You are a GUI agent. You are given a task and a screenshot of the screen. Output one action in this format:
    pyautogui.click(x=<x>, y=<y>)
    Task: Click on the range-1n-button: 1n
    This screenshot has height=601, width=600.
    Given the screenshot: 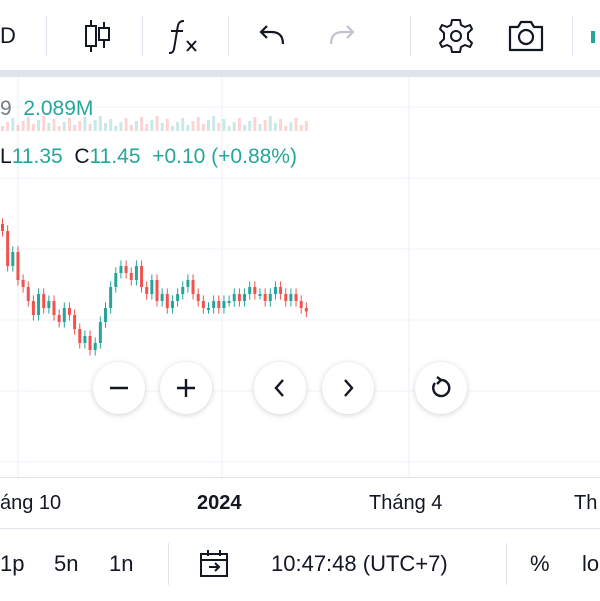 What is the action you would take?
    pyautogui.click(x=121, y=563)
    